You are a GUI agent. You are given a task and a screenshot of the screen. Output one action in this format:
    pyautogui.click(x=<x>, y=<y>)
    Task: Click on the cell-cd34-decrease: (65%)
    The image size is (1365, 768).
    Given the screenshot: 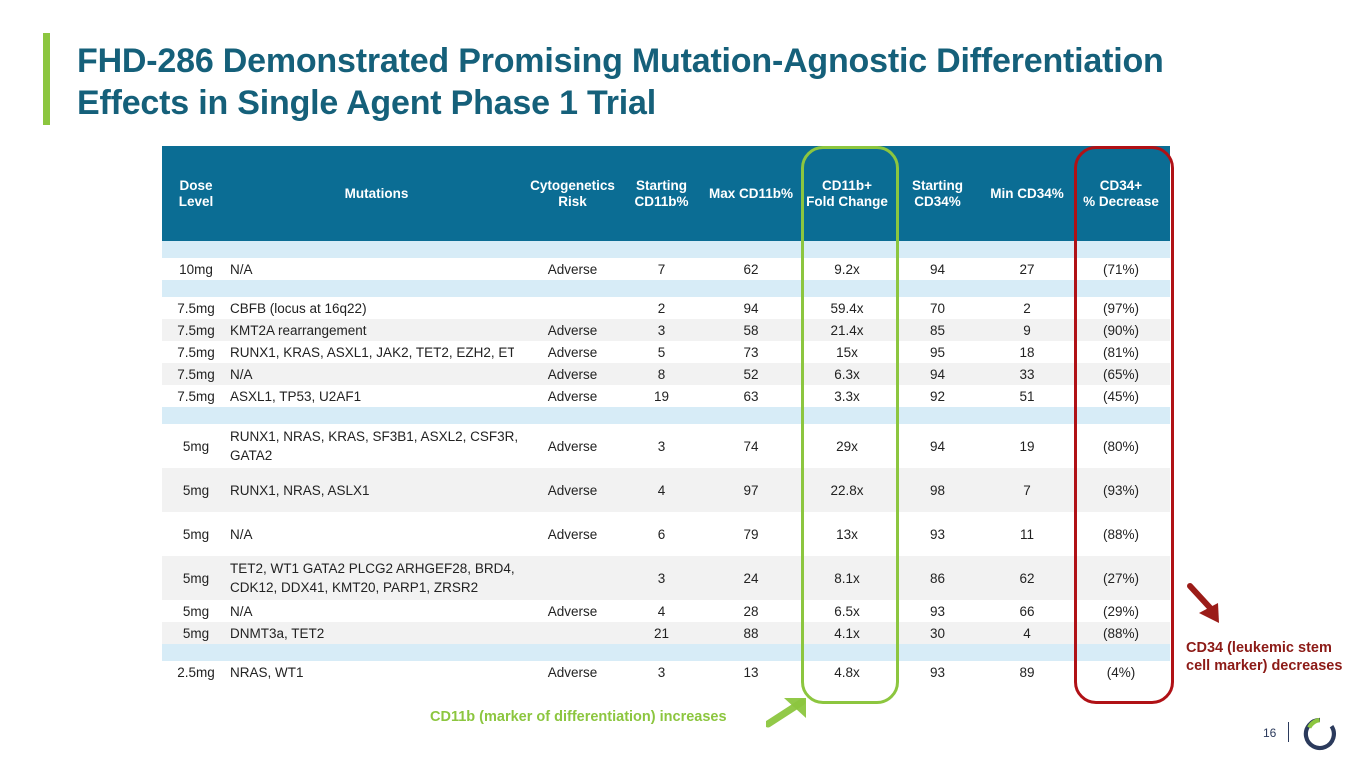 What is the action you would take?
    pyautogui.click(x=1121, y=374)
    